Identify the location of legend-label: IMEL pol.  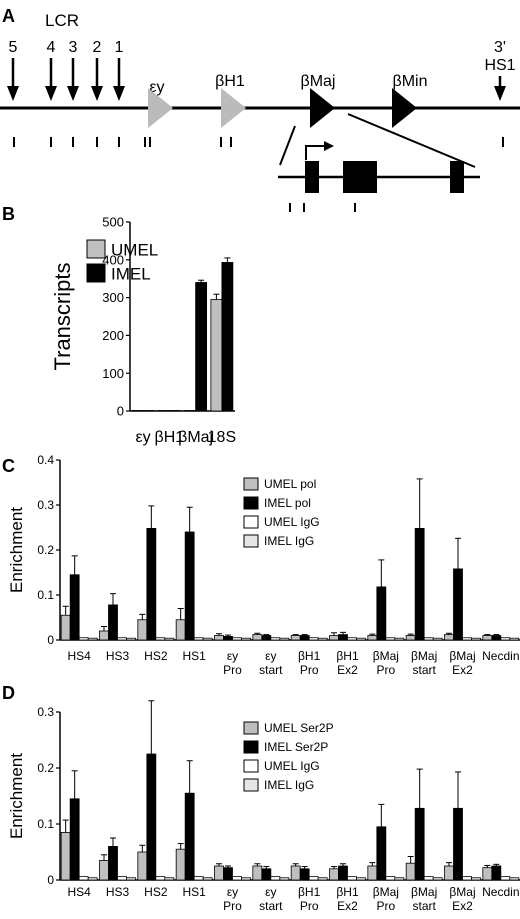
(287, 503).